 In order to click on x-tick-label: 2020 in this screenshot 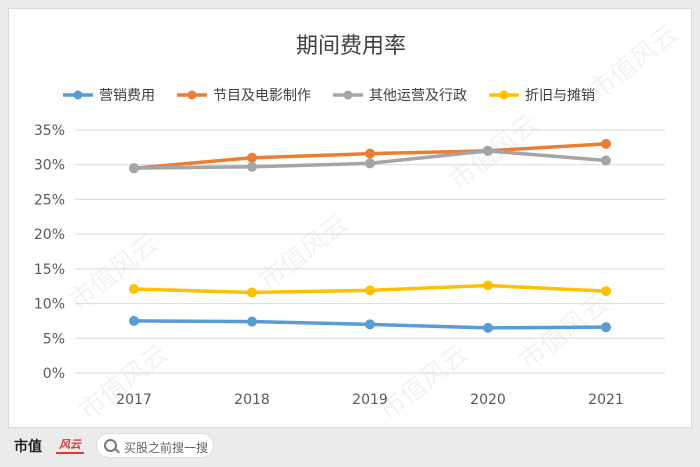, I will do `click(488, 400)`.